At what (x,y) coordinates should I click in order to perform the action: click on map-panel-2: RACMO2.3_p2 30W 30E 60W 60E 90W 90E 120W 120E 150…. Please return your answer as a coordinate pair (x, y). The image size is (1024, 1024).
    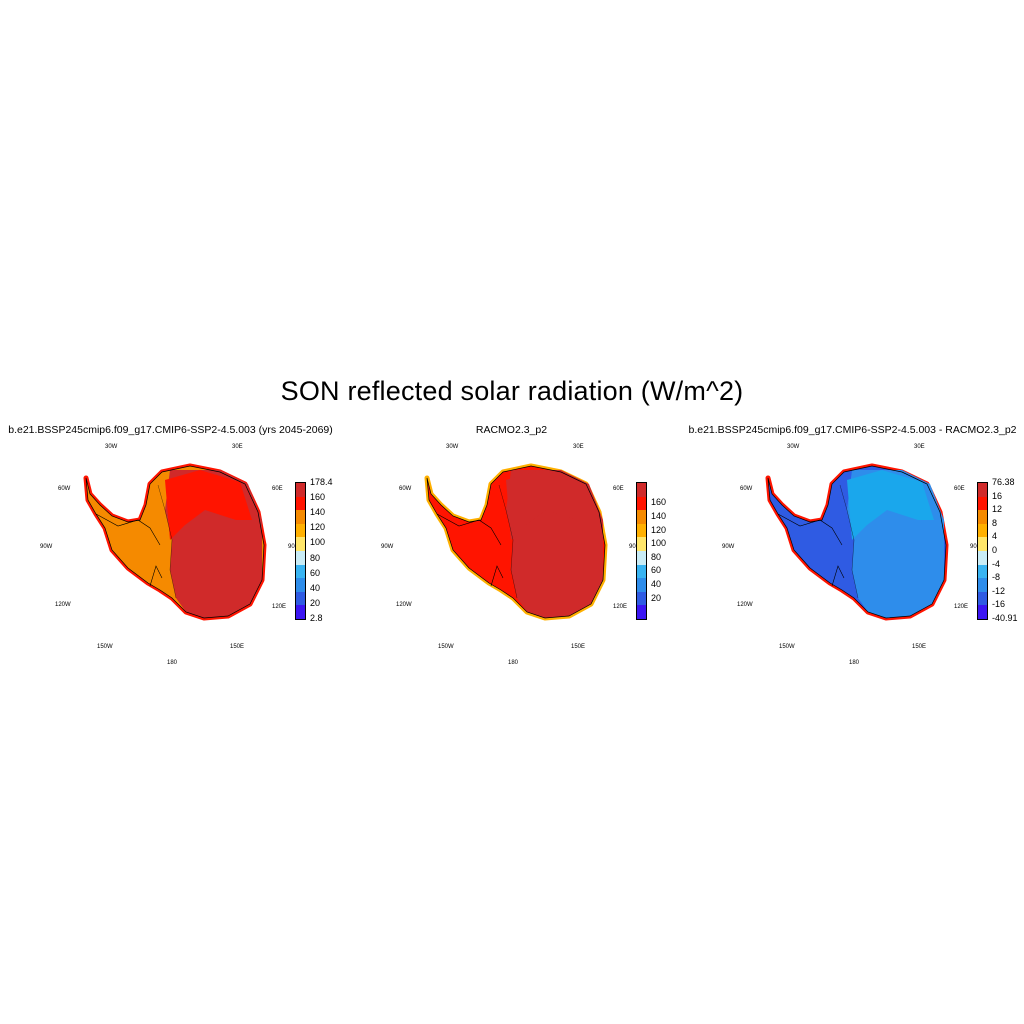
    Looking at the image, I should click on (511, 549).